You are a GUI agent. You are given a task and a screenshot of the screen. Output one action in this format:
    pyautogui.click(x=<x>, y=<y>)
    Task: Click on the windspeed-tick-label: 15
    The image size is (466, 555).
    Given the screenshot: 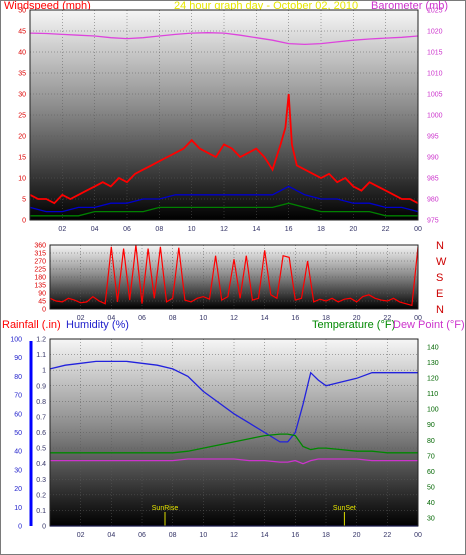 What is the action you would take?
    pyautogui.click(x=22, y=158)
    